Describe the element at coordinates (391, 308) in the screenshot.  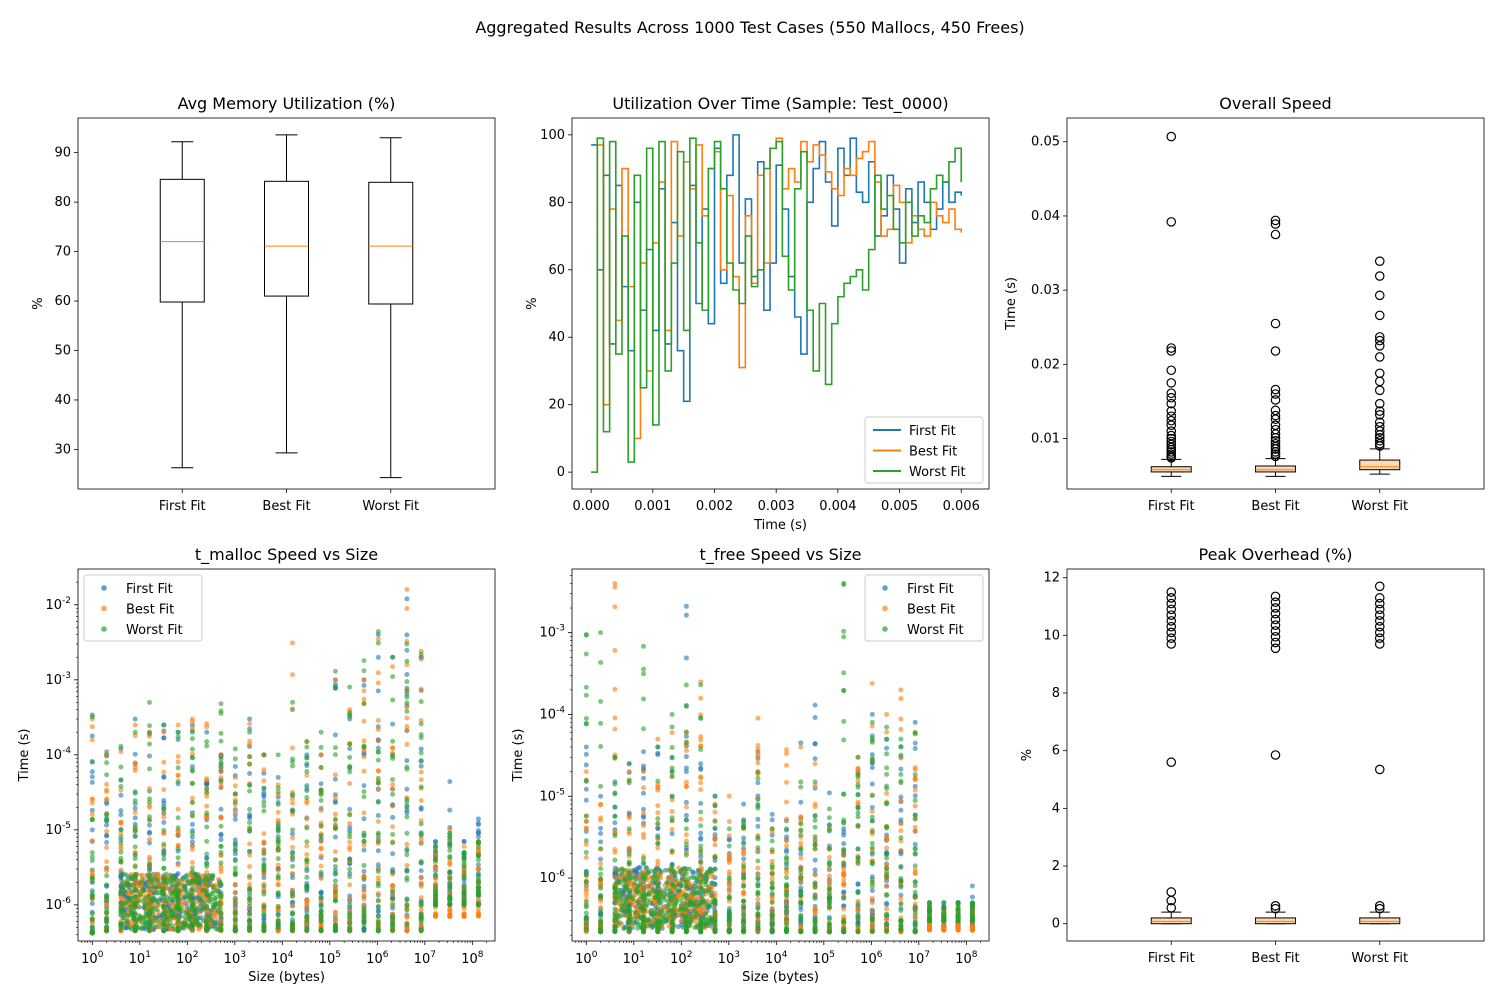
I see `box-worst-fit` at that location.